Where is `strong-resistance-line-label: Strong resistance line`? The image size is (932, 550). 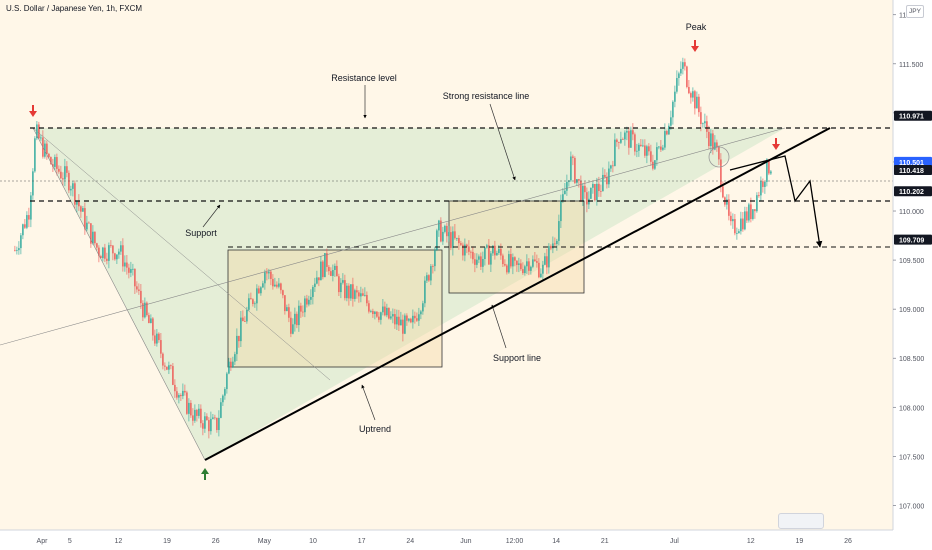 strong-resistance-line-label: Strong resistance line is located at coordinates (486, 96).